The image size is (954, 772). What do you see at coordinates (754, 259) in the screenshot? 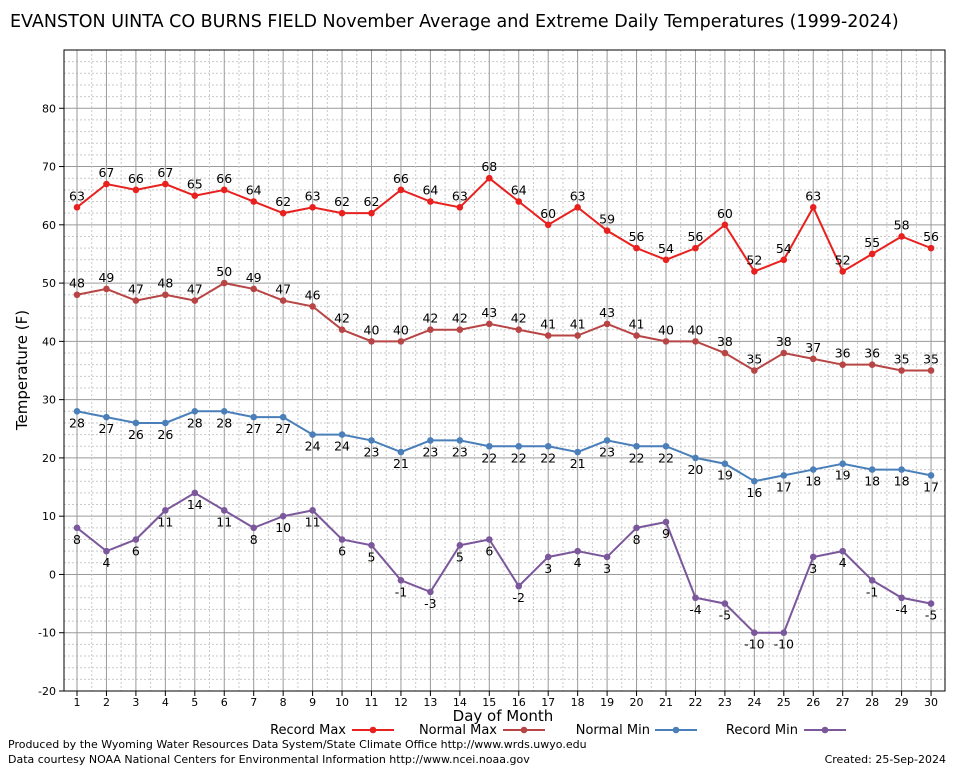
I see `record-max-data-label: 52` at bounding box center [754, 259].